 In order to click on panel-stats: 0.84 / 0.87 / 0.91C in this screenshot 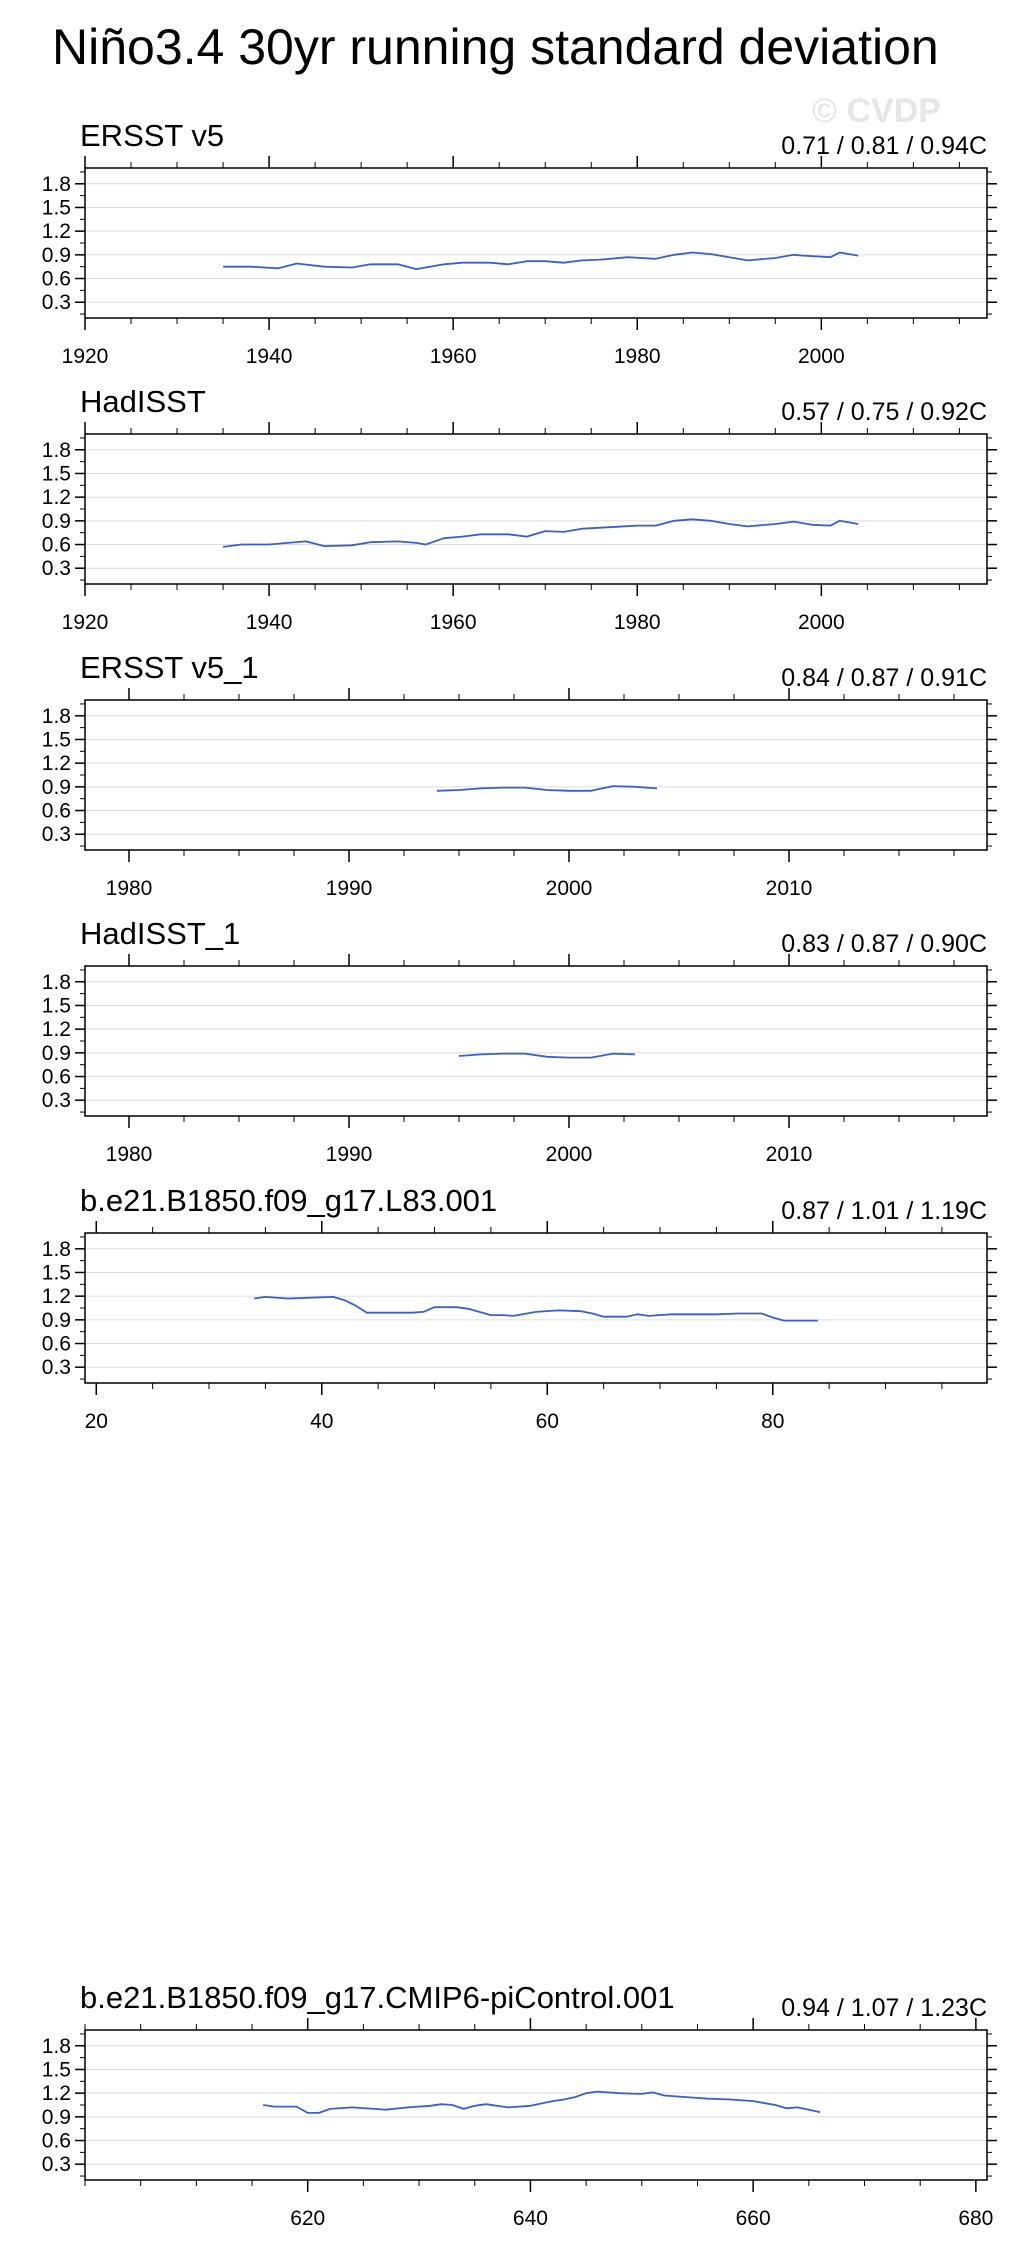, I will do `click(884, 678)`.